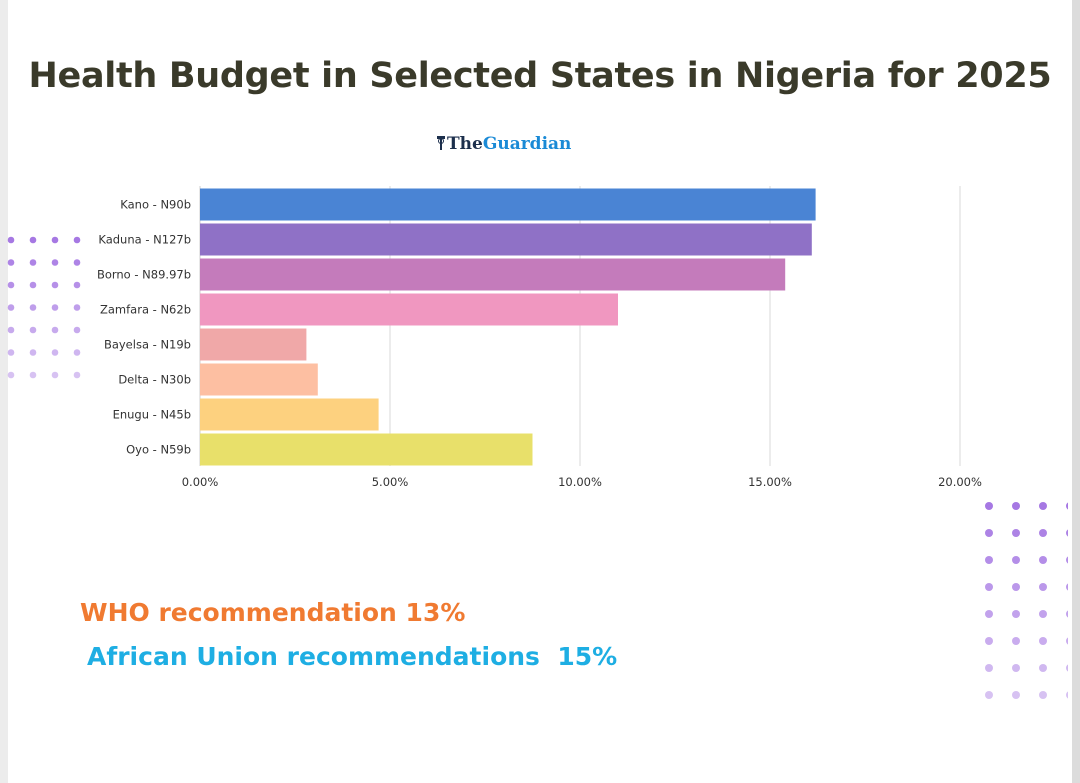 The height and width of the screenshot is (783, 1080). I want to click on guardian-logo: The Guardian, so click(503, 147).